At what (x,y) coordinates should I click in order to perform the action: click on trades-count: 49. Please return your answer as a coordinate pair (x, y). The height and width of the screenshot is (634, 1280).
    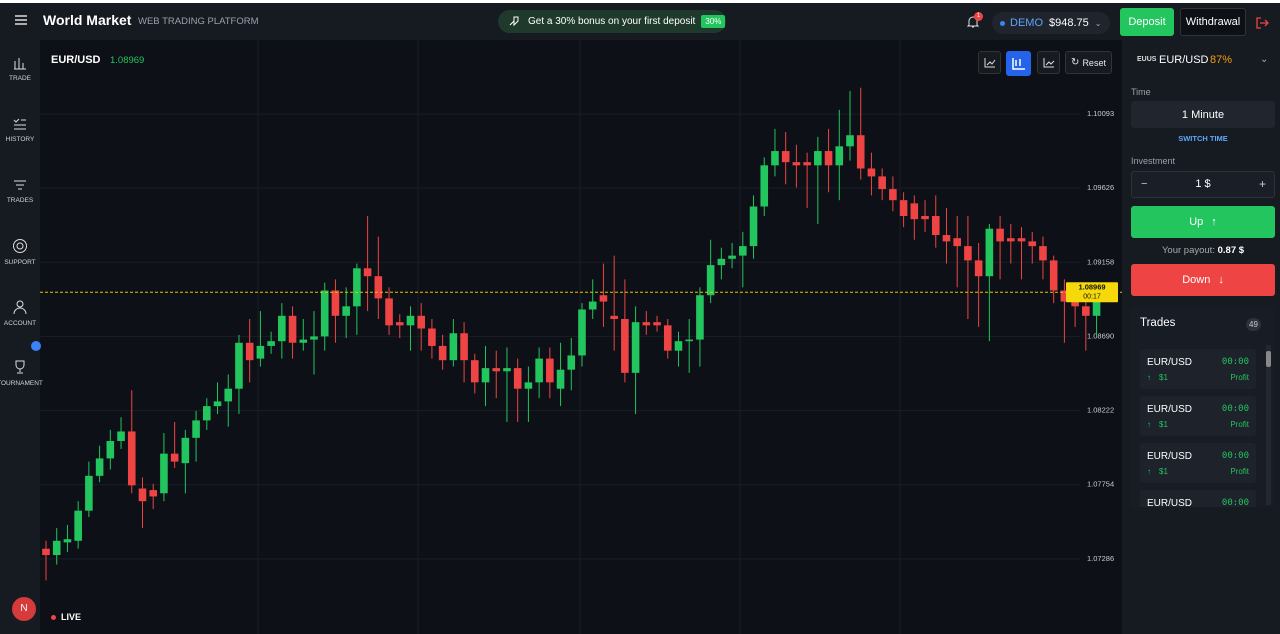
    Looking at the image, I should click on (1253, 324).